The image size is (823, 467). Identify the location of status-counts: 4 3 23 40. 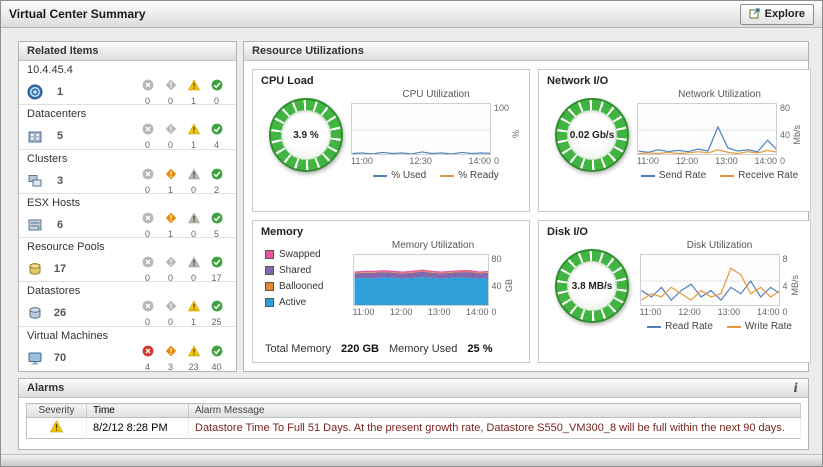
(182, 358).